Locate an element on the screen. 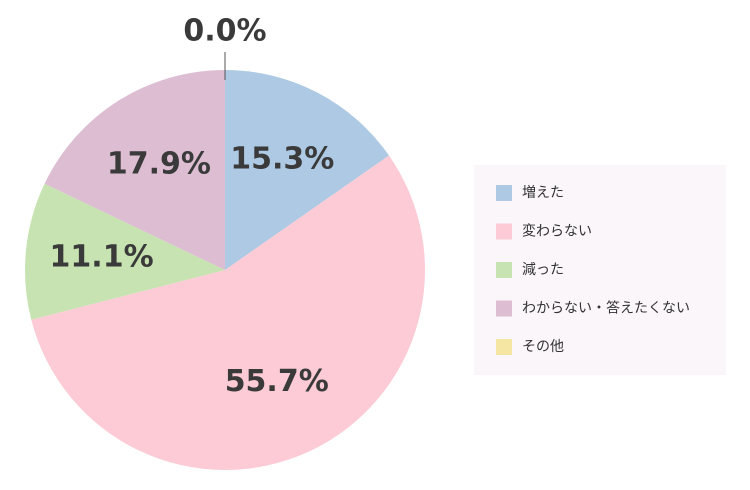 This screenshot has height=490, width=750. legend-label: その他 is located at coordinates (543, 347).